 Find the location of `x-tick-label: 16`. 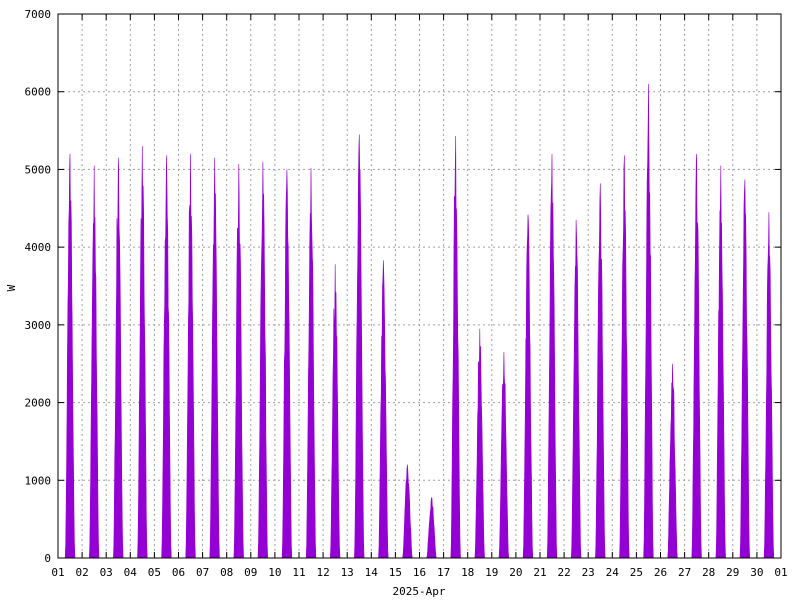

x-tick-label: 16 is located at coordinates (419, 572).